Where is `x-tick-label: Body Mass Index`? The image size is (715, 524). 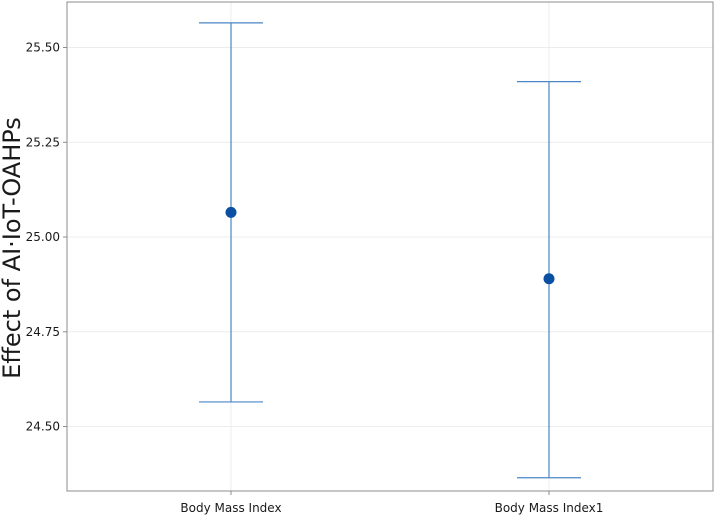
x-tick-label: Body Mass Index is located at coordinates (230, 508).